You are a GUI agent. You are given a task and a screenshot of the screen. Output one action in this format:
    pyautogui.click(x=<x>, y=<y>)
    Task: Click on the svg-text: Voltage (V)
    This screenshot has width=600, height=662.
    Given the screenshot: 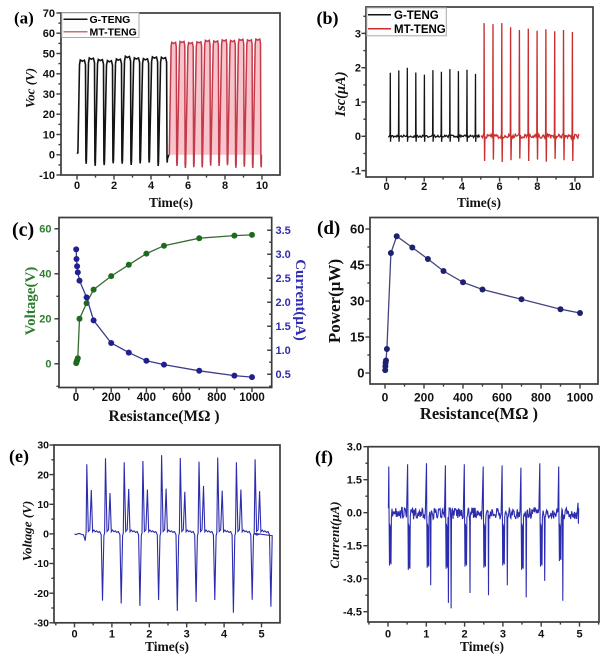 What is the action you would take?
    pyautogui.click(x=27, y=531)
    